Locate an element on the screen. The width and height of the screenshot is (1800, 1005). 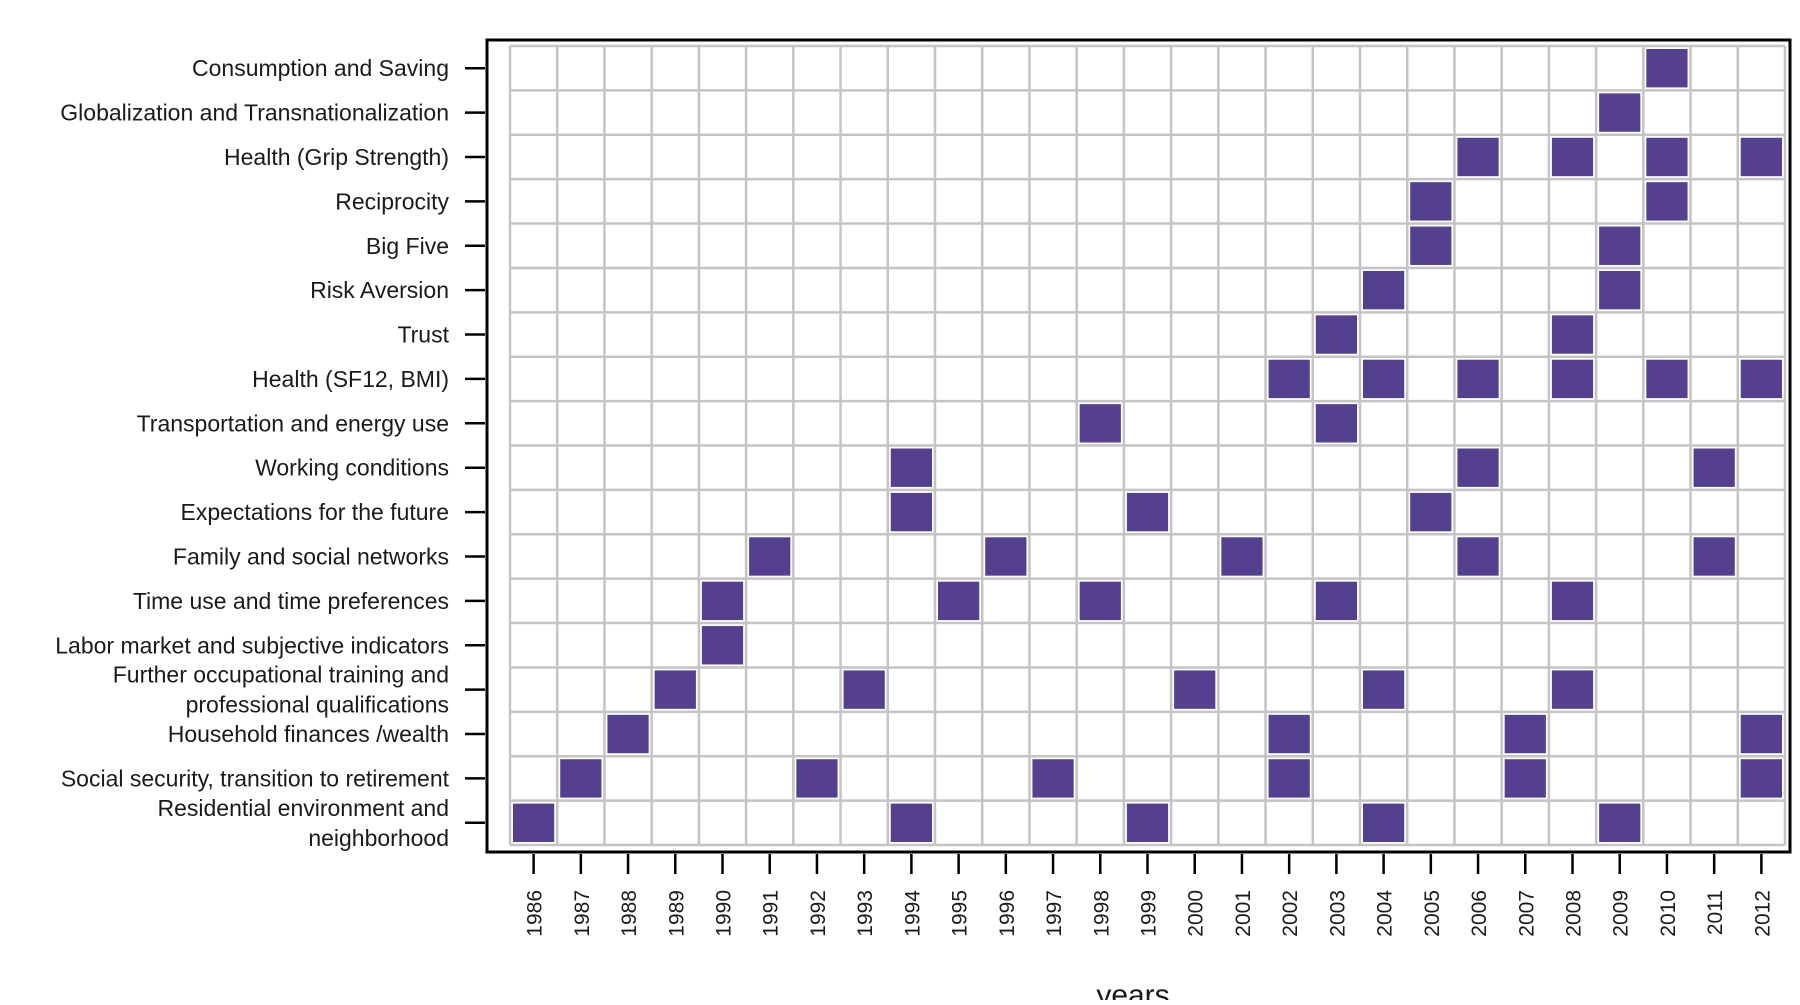
y-tick-label-line: Consumption and Saving is located at coordinates (320, 68).